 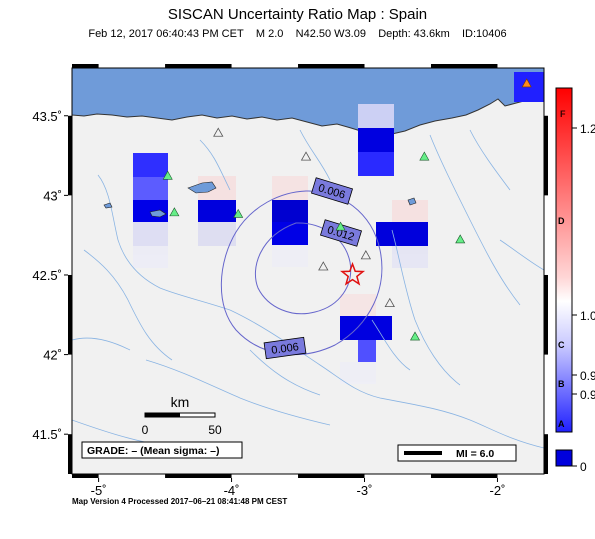 What do you see at coordinates (52, 195) in the screenshot?
I see `lat-tick-label: 43˚` at bounding box center [52, 195].